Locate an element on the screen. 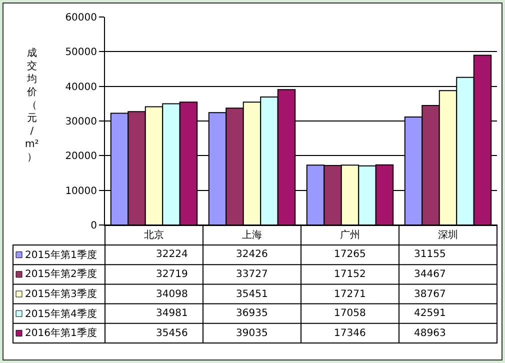 This screenshot has height=363, width=505. data-label: 42591 is located at coordinates (430, 313).